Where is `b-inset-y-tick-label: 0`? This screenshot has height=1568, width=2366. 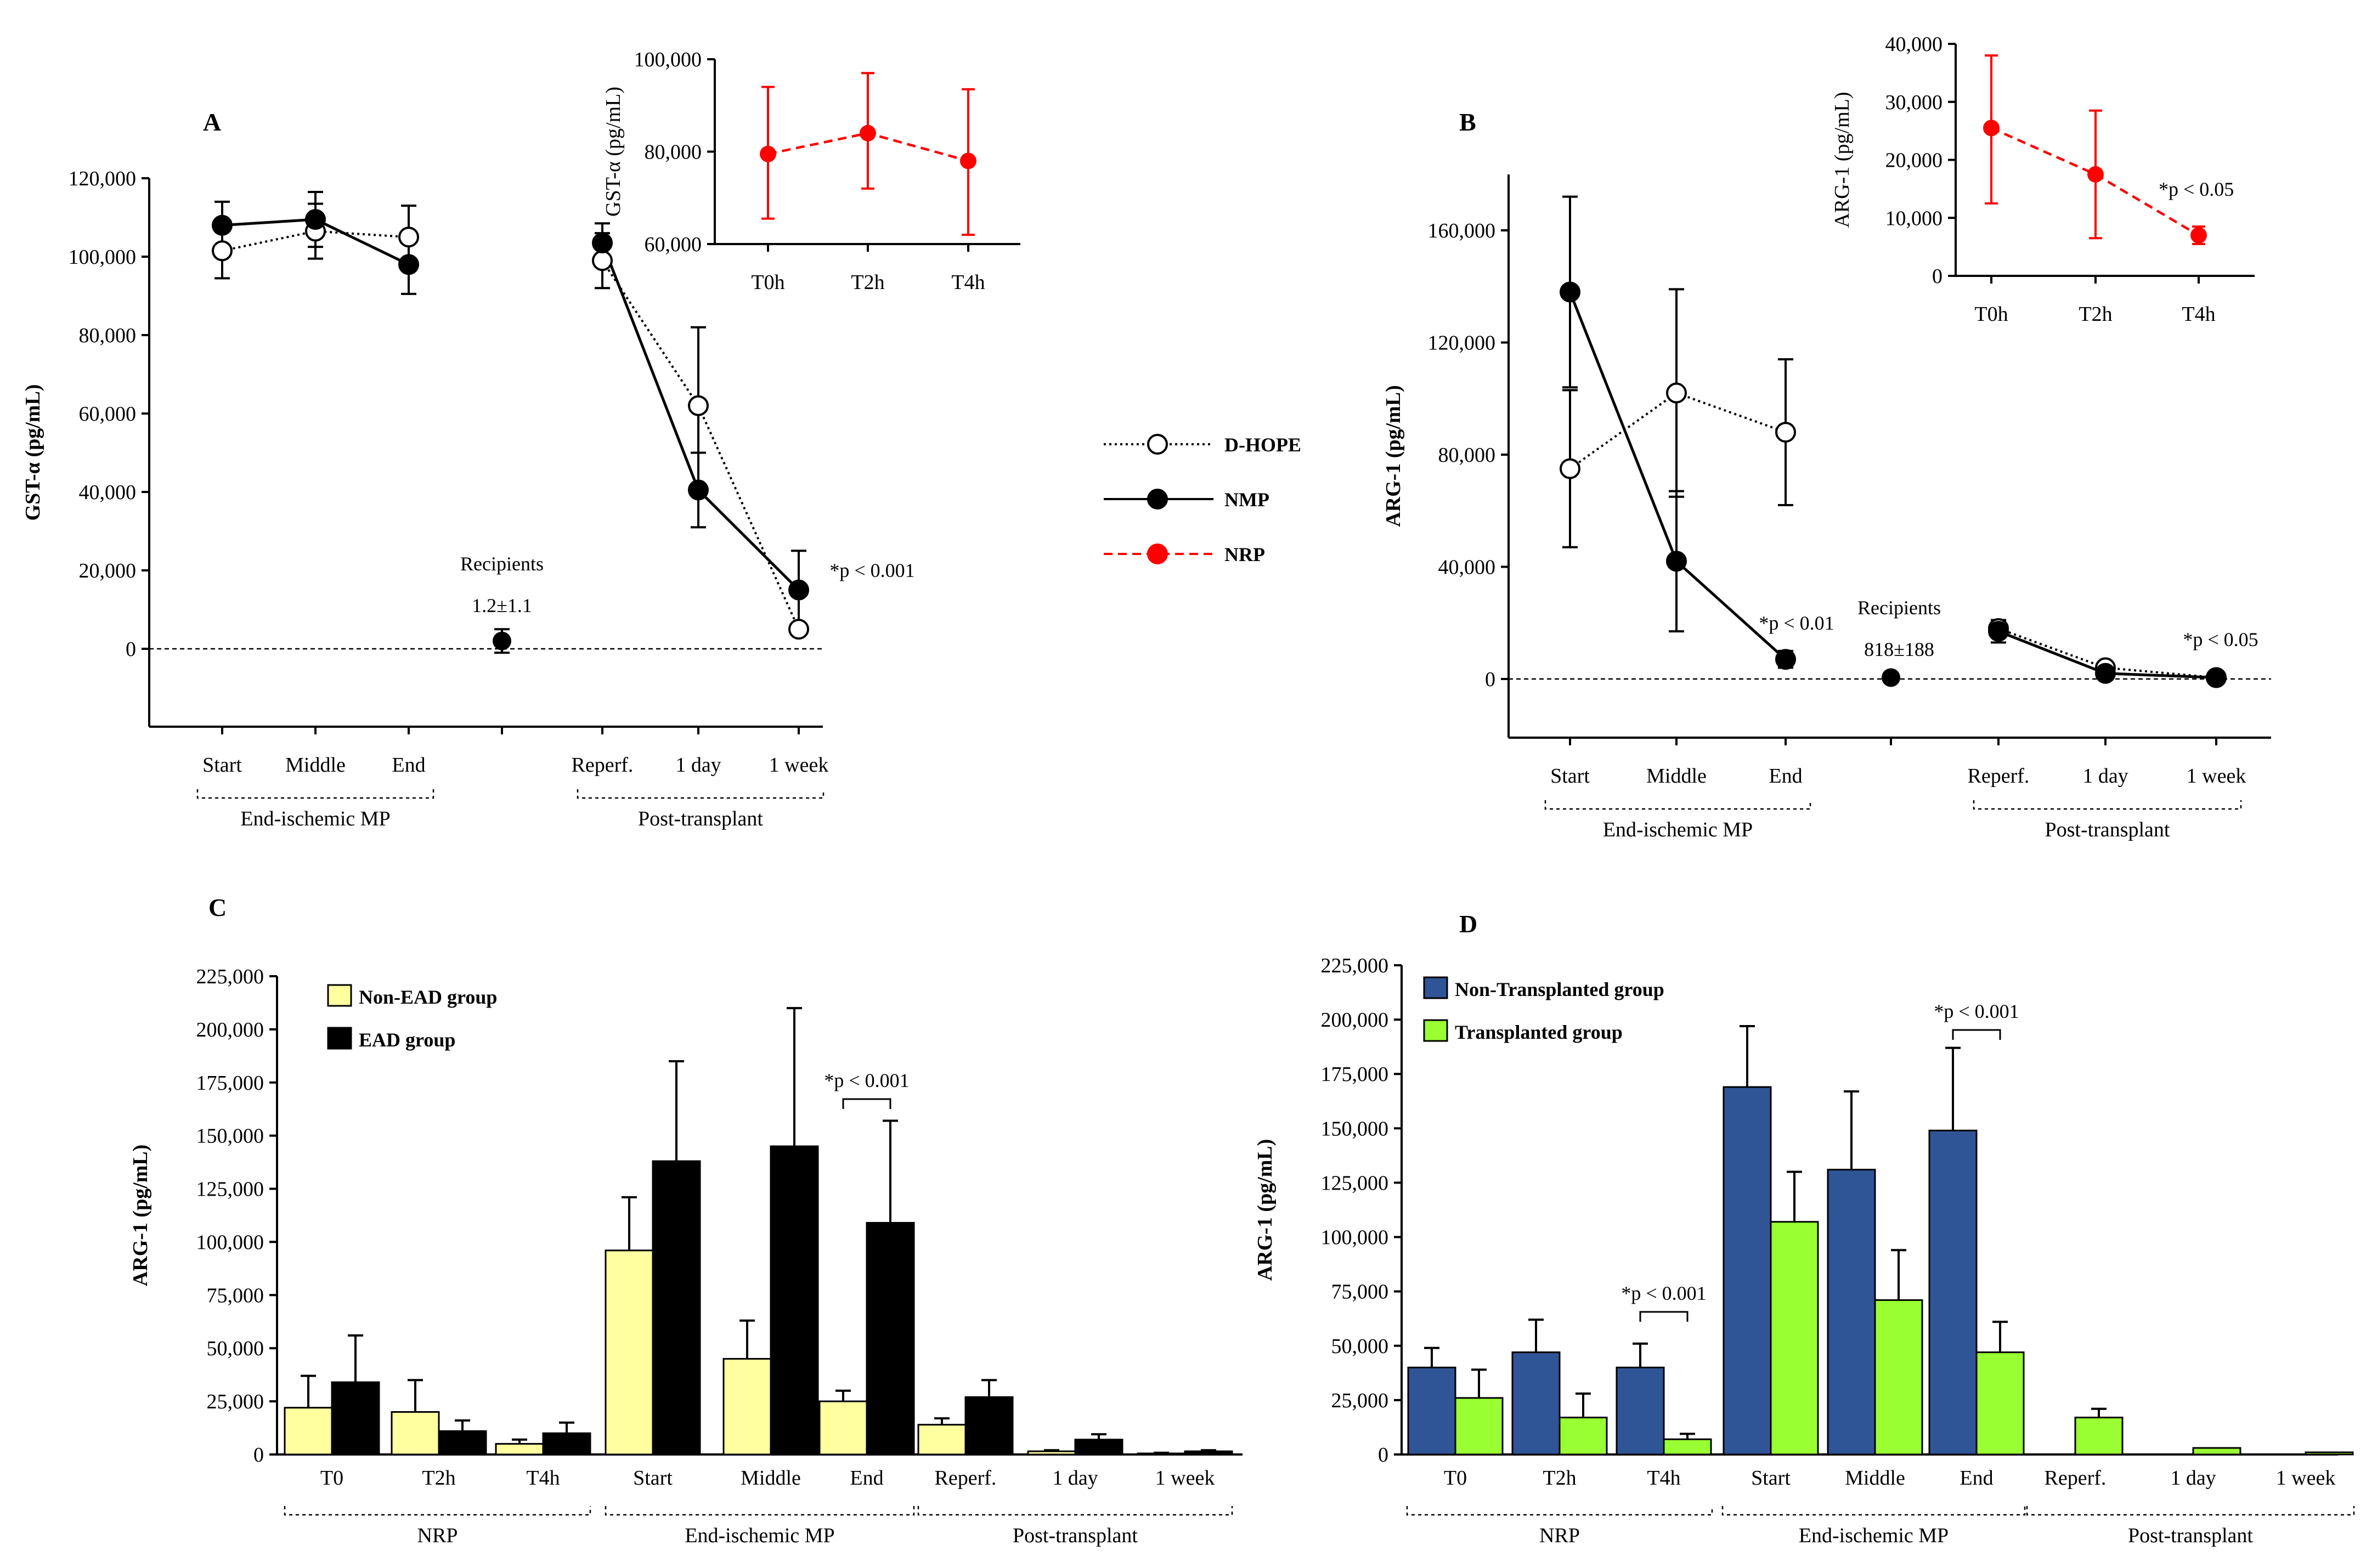
b-inset-y-tick-label: 0 is located at coordinates (1937, 276).